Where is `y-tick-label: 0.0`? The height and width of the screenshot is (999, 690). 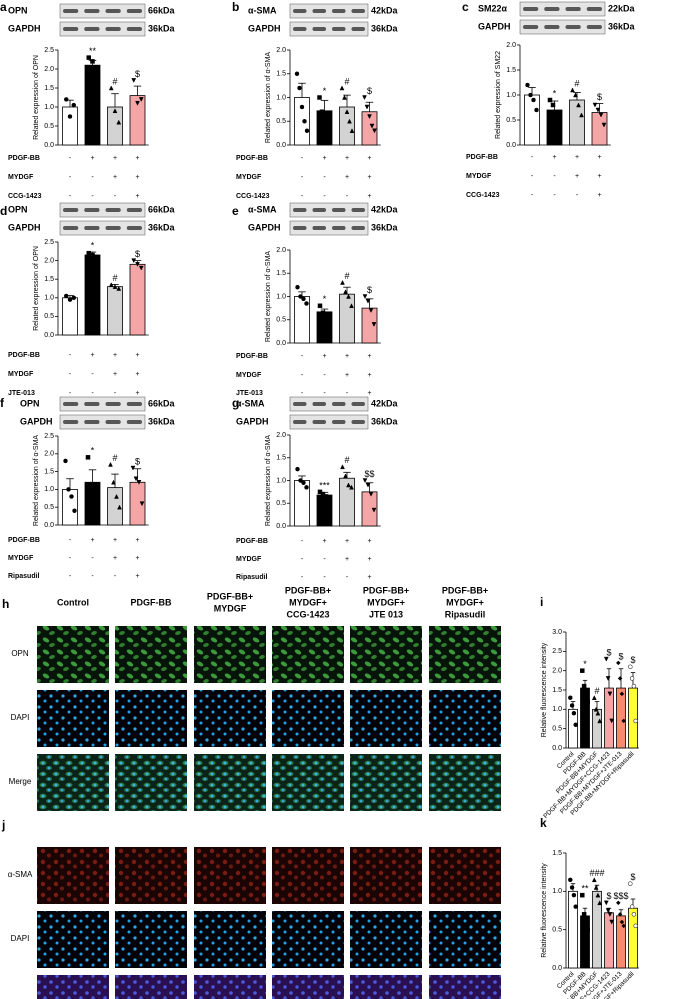 y-tick-label: 0.0 is located at coordinates (281, 343).